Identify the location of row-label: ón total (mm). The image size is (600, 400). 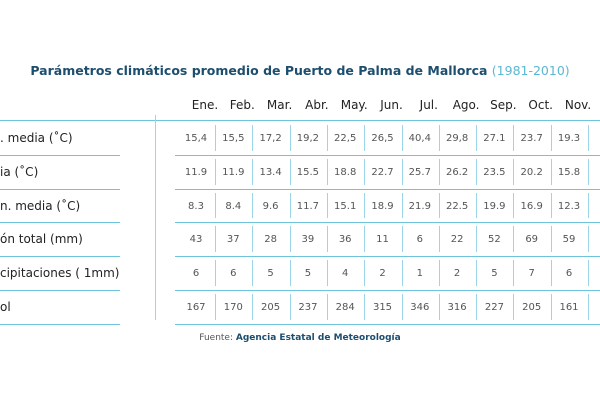
(41, 239).